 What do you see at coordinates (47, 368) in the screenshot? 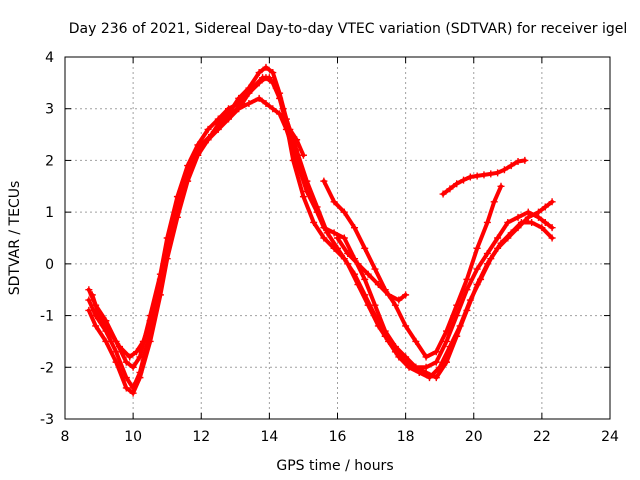
I see `y-tick-label: -2` at bounding box center [47, 368].